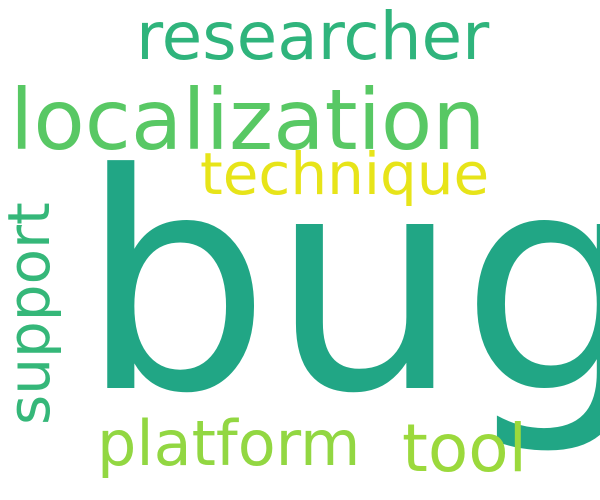 The width and height of the screenshot is (600, 500). What do you see at coordinates (464, 448) in the screenshot?
I see `word-tool: tool` at bounding box center [464, 448].